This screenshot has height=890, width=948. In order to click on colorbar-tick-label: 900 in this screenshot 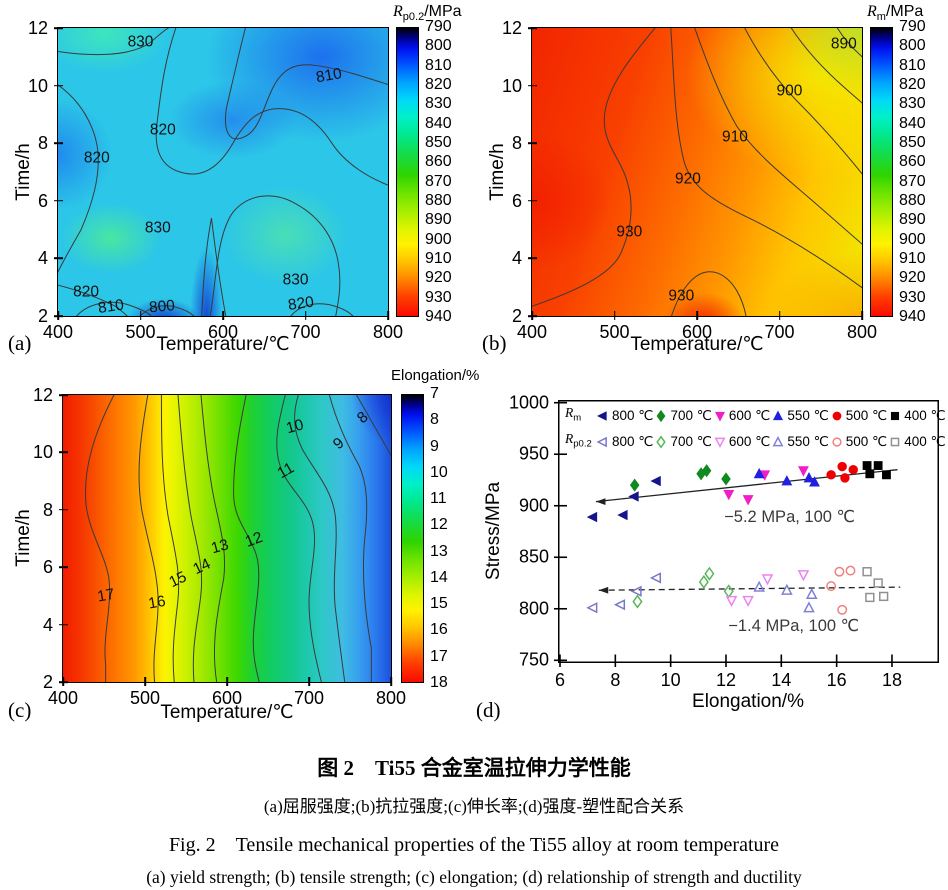, I will do `click(438, 239)`.